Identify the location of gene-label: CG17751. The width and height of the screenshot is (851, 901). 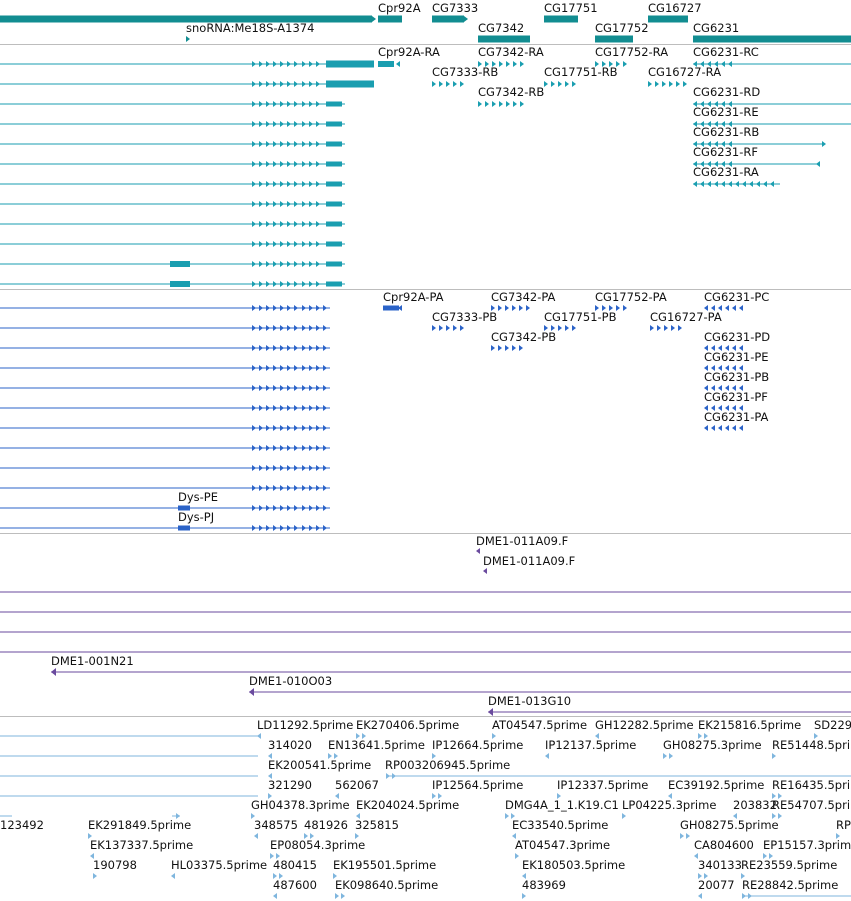
(571, 8).